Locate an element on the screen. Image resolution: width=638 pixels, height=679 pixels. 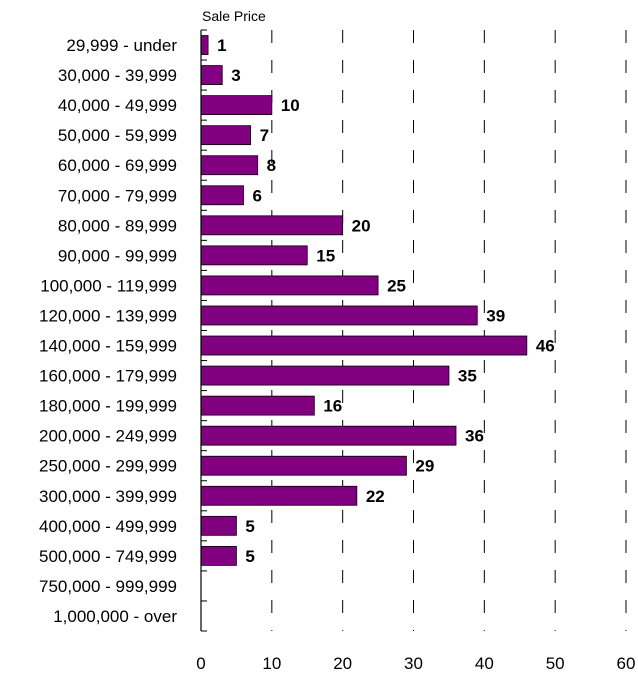
category-label-15: 300,000 - 399,999 is located at coordinates (108, 496).